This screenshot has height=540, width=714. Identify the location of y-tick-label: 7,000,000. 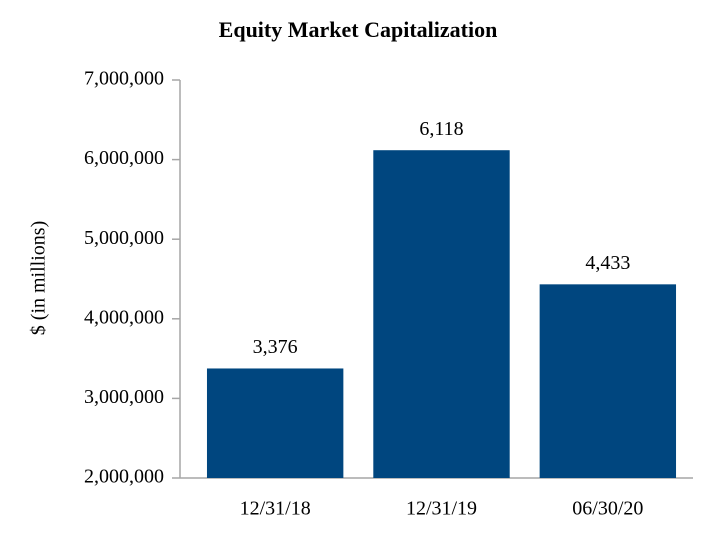
(124, 79).